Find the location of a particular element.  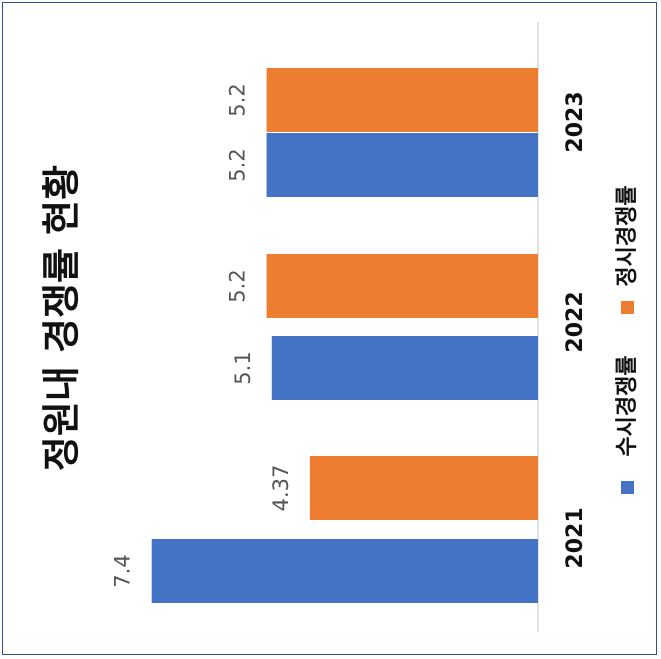

year-labels-group: 2021 2022 2023 is located at coordinates (575, 329).